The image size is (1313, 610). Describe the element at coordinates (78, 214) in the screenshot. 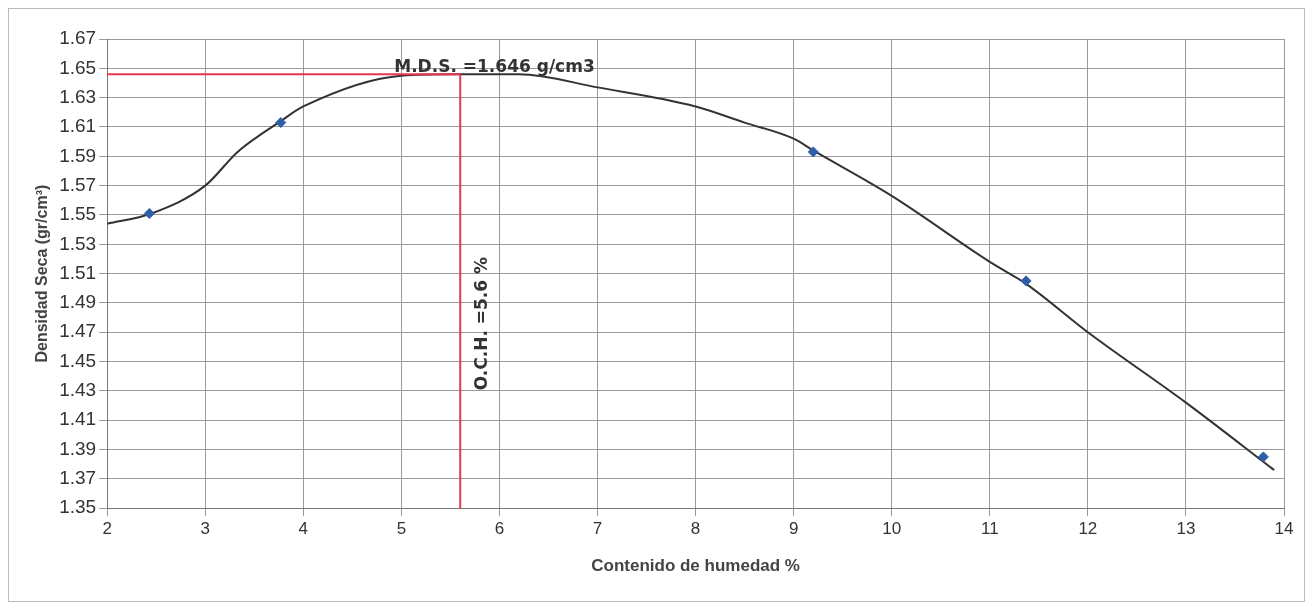

I see `y-tick-label: 1.55` at that location.